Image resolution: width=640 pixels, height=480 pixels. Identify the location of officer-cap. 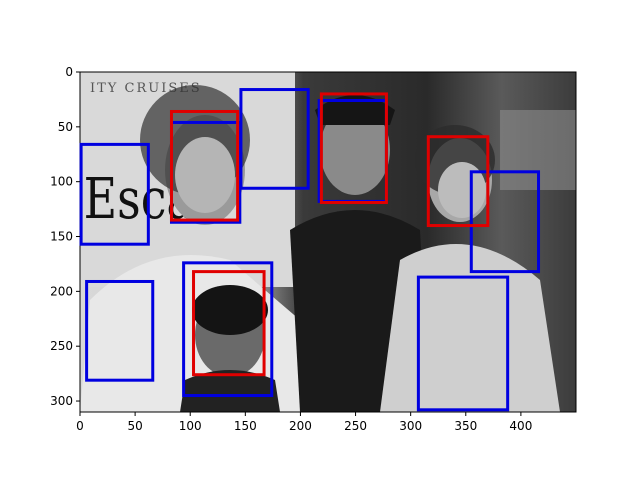
(355, 110).